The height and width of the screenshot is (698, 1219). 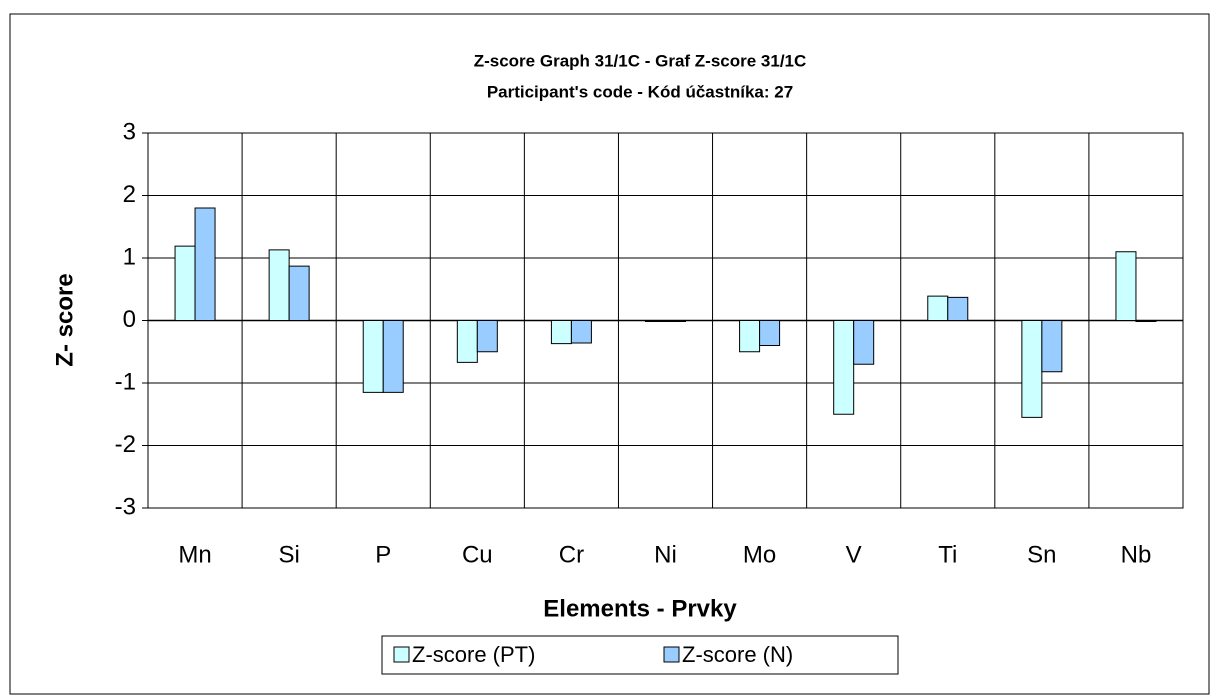 What do you see at coordinates (854, 554) in the screenshot?
I see `x-tick-label: V` at bounding box center [854, 554].